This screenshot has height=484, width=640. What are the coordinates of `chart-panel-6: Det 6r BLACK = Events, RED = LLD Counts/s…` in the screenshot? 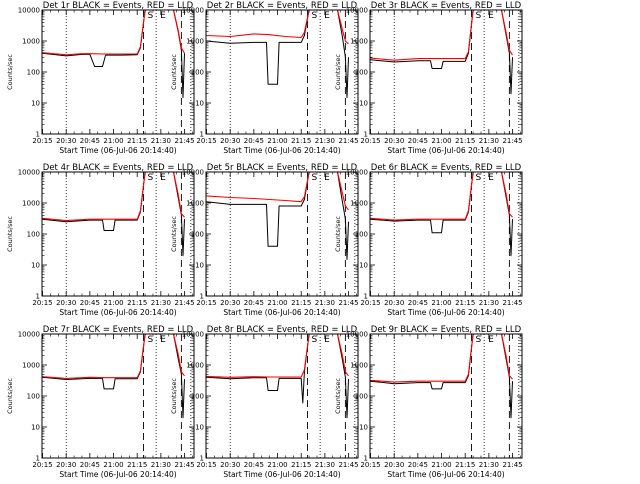 It's located at (428, 240).